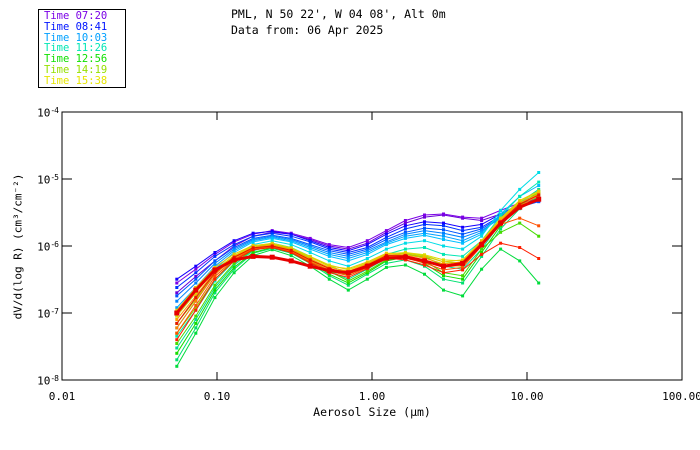 The height and width of the screenshot is (450, 700). I want to click on y-axis-label: dV/d(log R) (cm³/cm⁻²), so click(18, 246).